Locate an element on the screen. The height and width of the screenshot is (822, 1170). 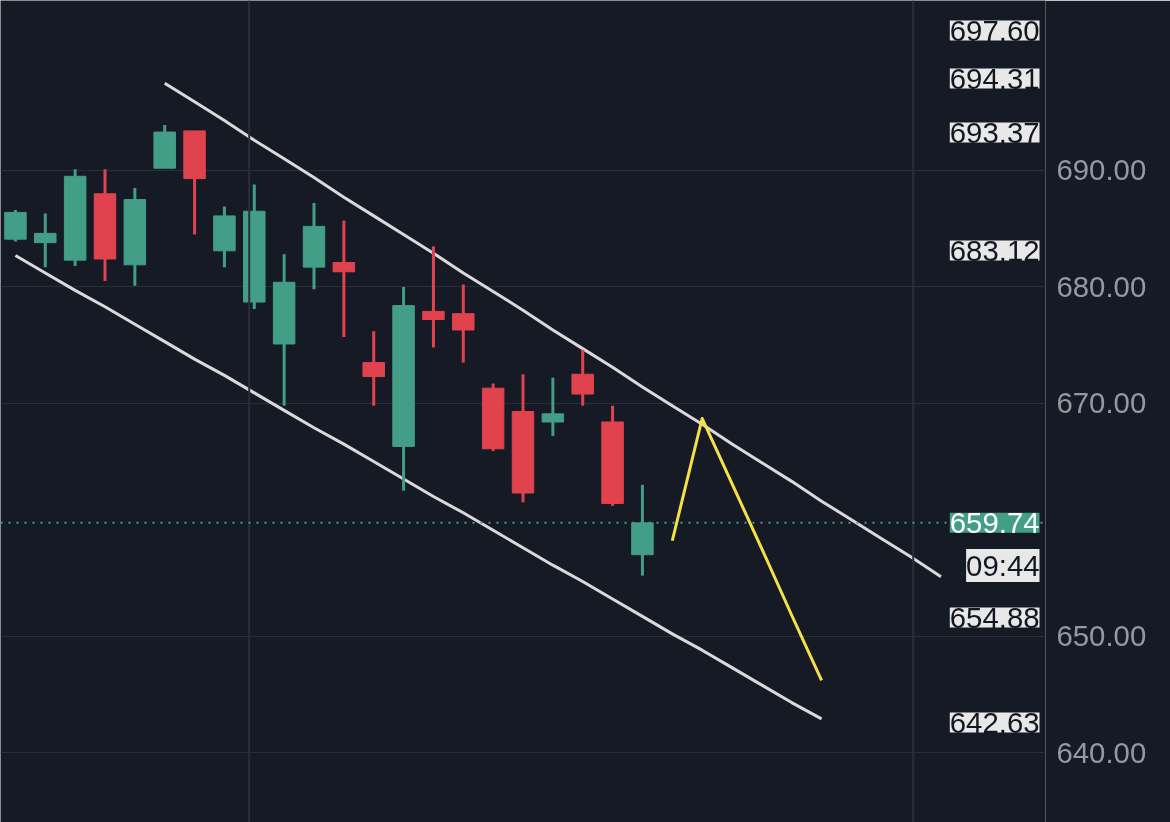
annotation: 654.88 is located at coordinates (994, 617).